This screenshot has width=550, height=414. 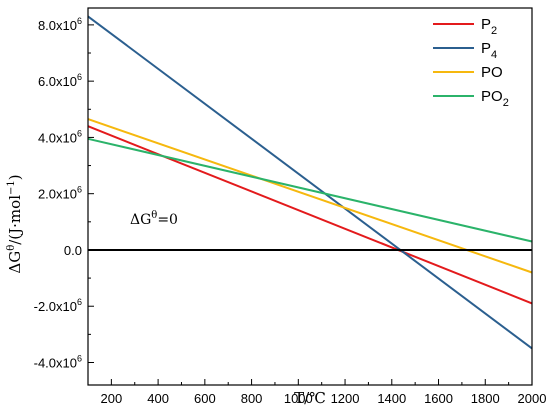 What do you see at coordinates (298, 398) in the screenshot?
I see `x-tick-label: 1000` at bounding box center [298, 398].